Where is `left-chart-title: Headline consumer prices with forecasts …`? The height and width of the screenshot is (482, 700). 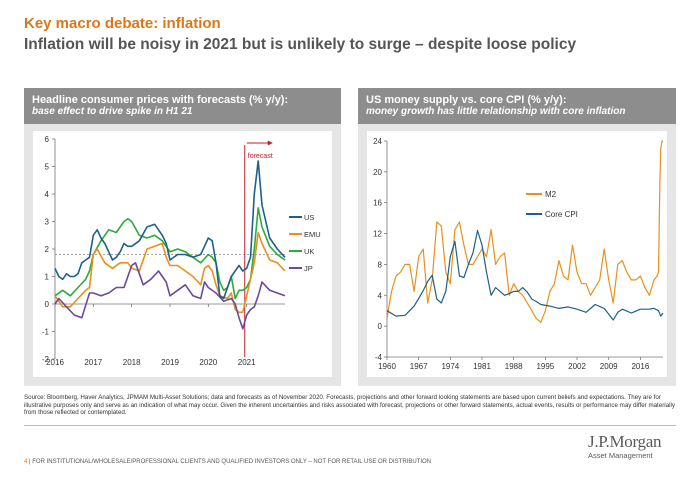 left-chart-title: Headline consumer prices with forecasts … is located at coordinates (160, 100).